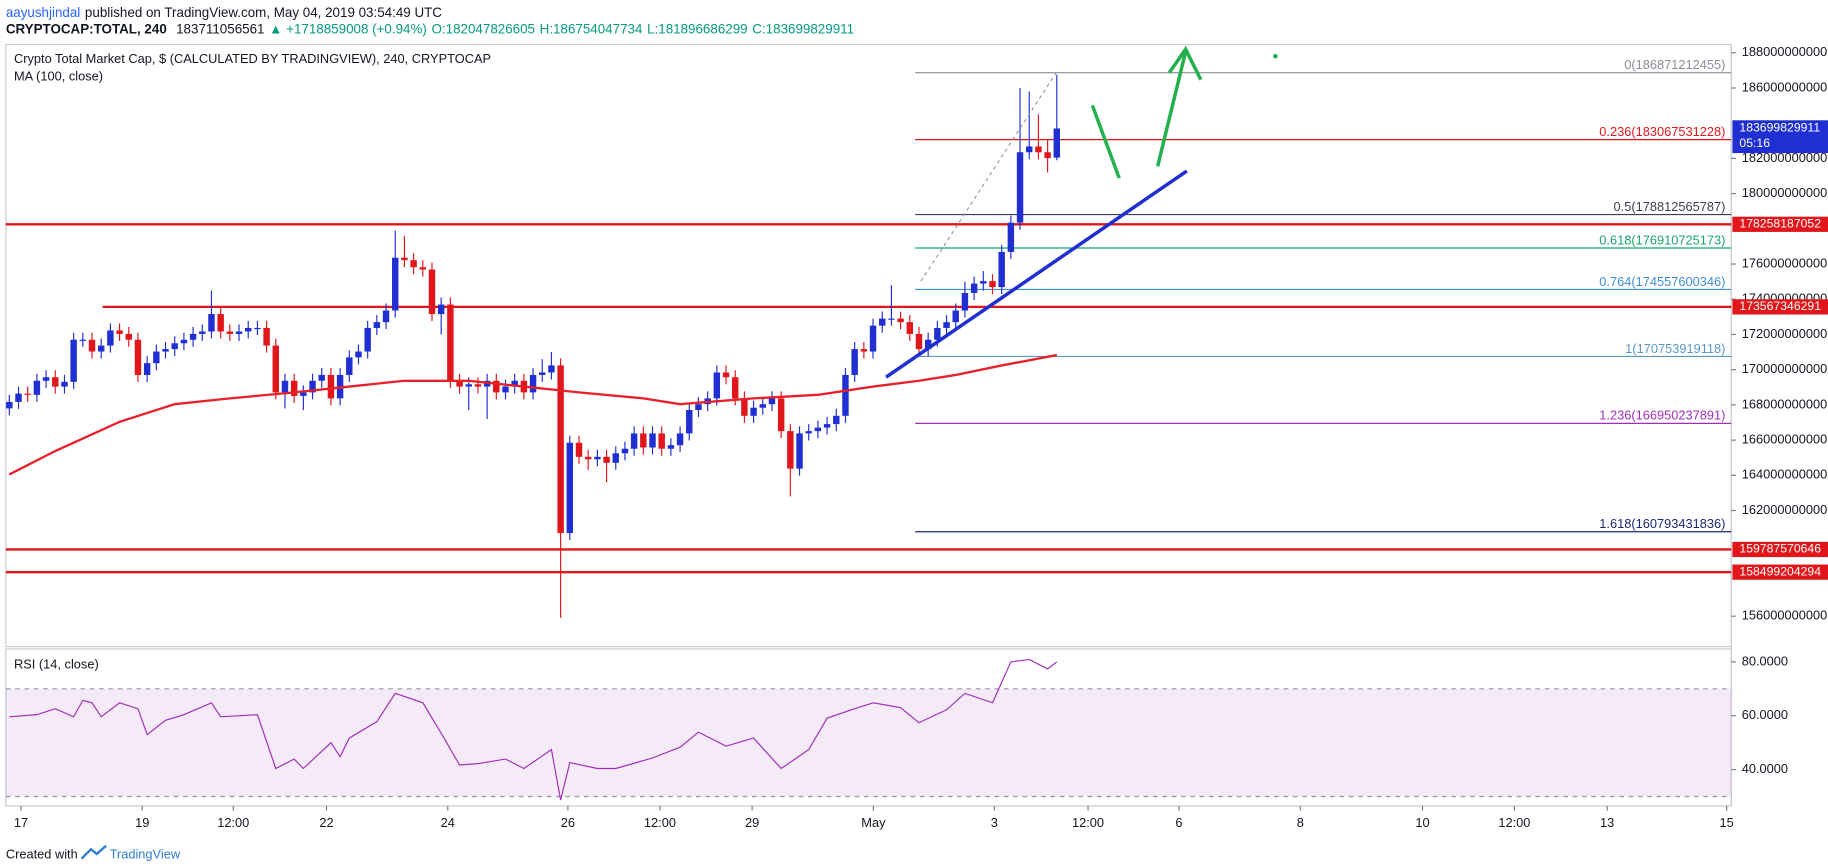 This screenshot has width=1828, height=868. Describe the element at coordinates (1300, 822) in the screenshot. I see `x-tick-label: 8` at that location.